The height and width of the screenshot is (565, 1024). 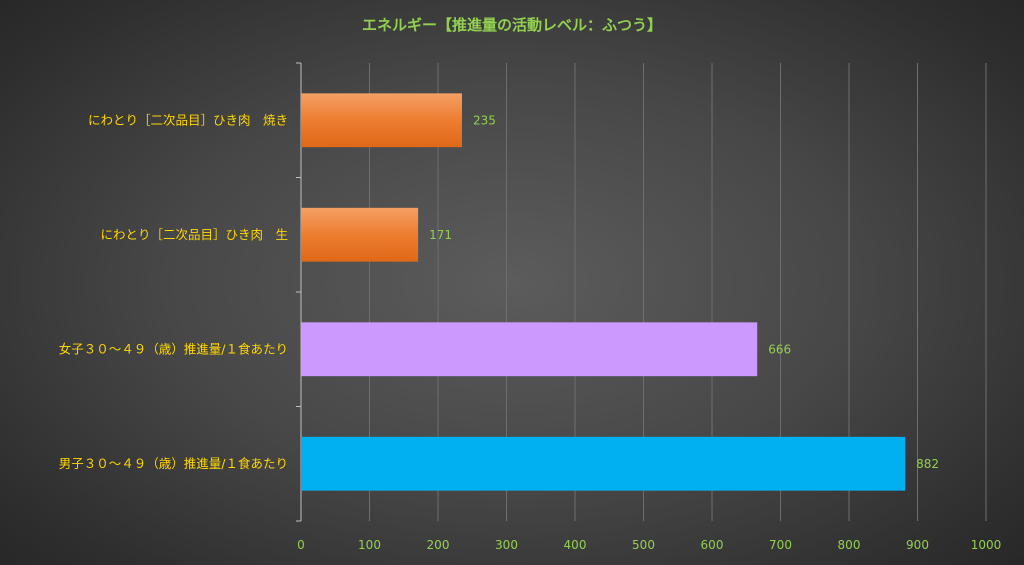 I want to click on category-label: 女子３０～４９（歳）推進量/１食あたり, so click(x=173, y=348).